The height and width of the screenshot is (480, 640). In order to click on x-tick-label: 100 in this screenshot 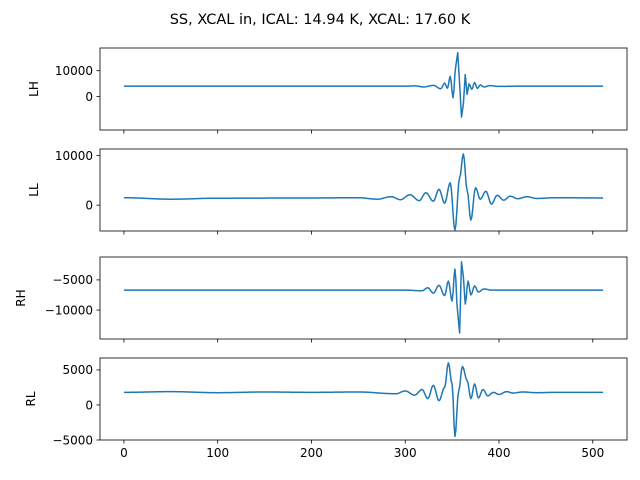, I will do `click(217, 453)`.